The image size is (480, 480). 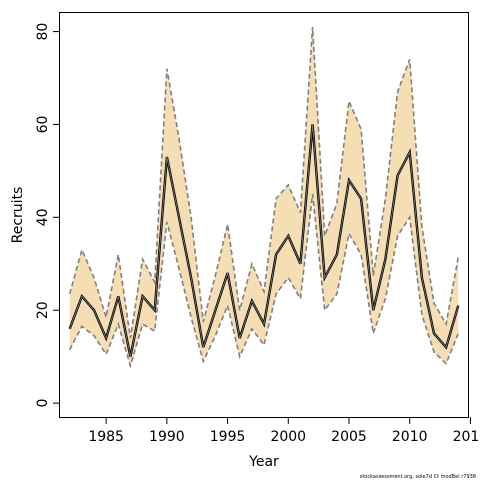 I want to click on x-tick-label: 1995, so click(x=228, y=437).